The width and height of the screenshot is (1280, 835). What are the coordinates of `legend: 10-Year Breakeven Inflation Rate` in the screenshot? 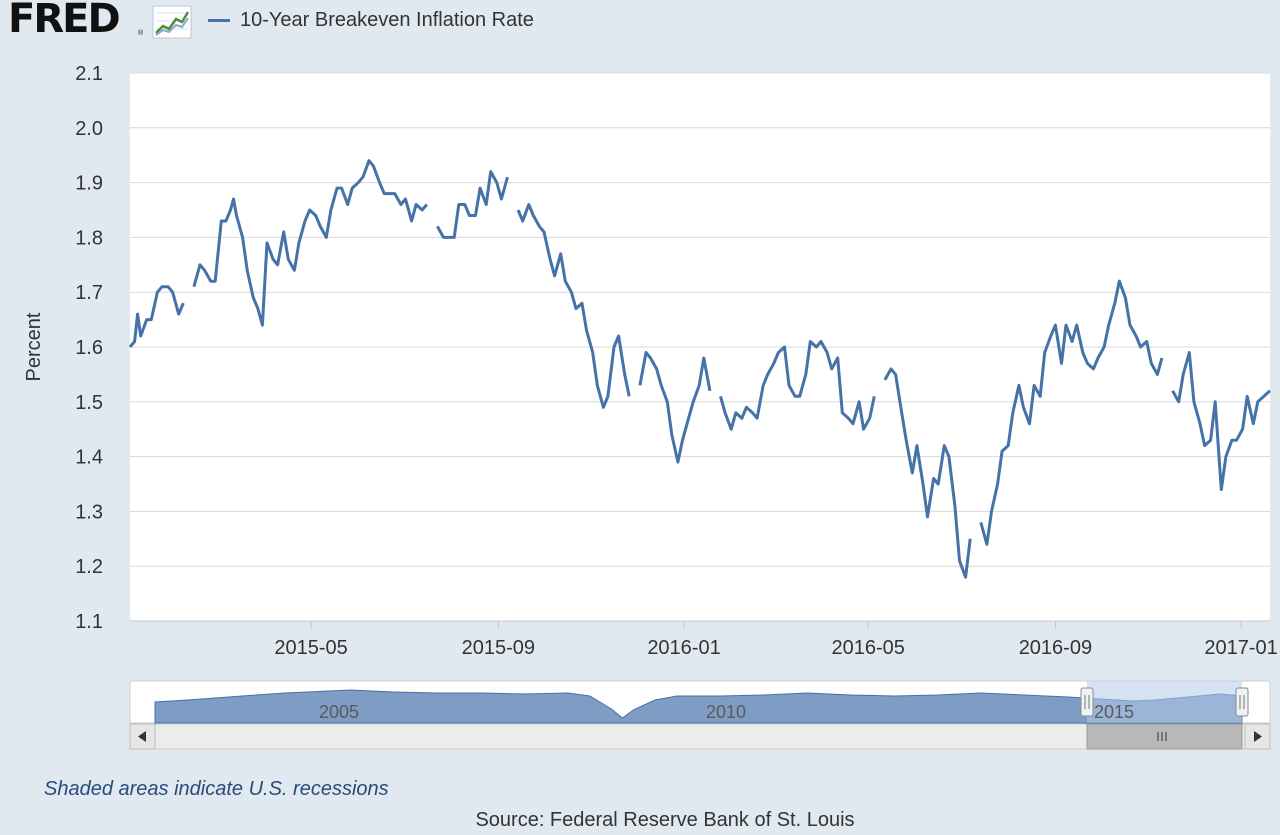 It's located at (371, 20).